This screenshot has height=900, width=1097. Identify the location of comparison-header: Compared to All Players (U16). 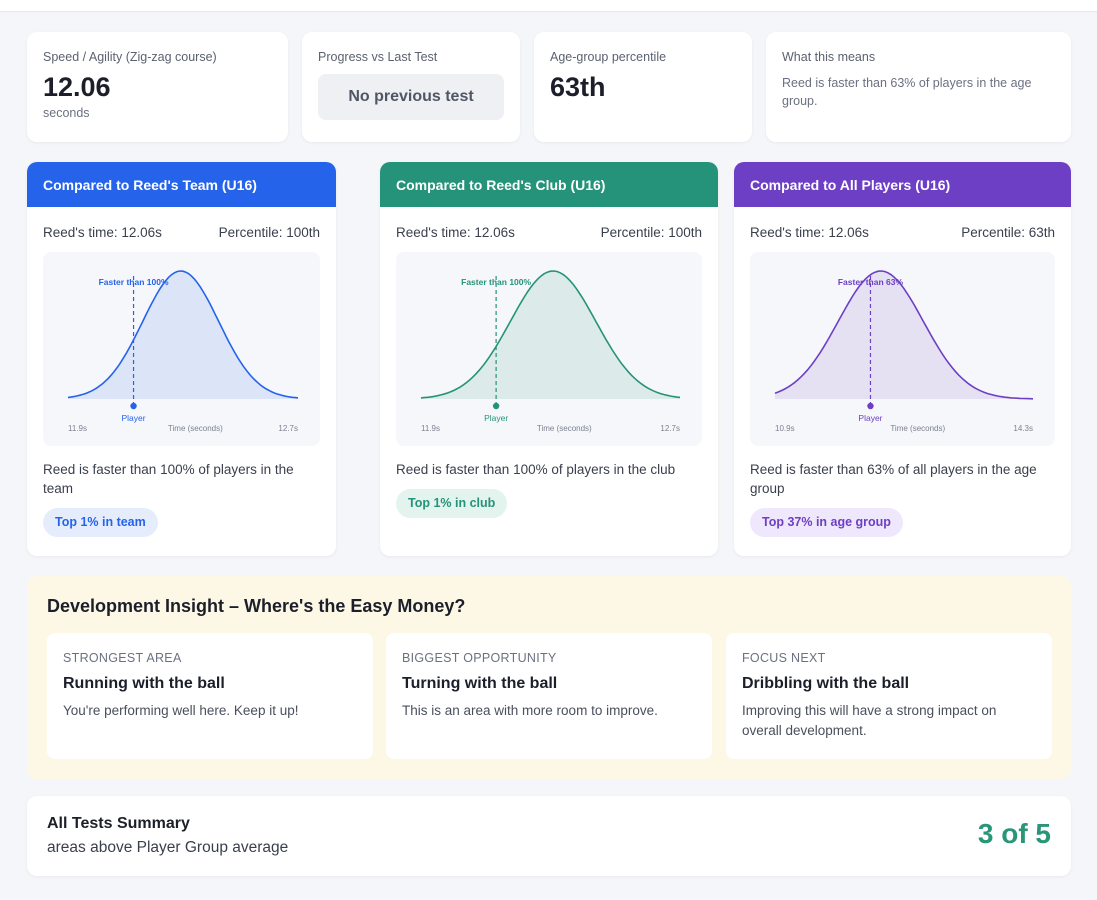
(902, 184).